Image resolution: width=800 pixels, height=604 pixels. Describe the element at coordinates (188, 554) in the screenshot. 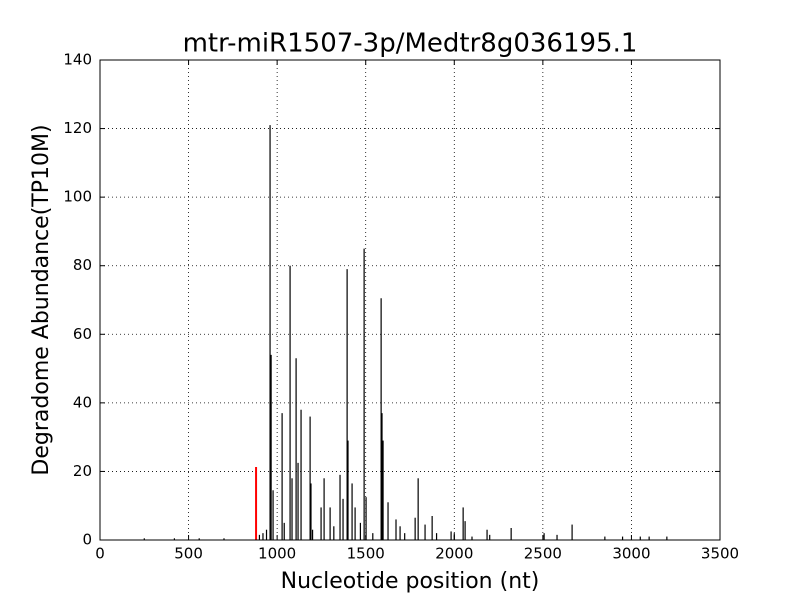

I see `x-tick-label: 500` at that location.